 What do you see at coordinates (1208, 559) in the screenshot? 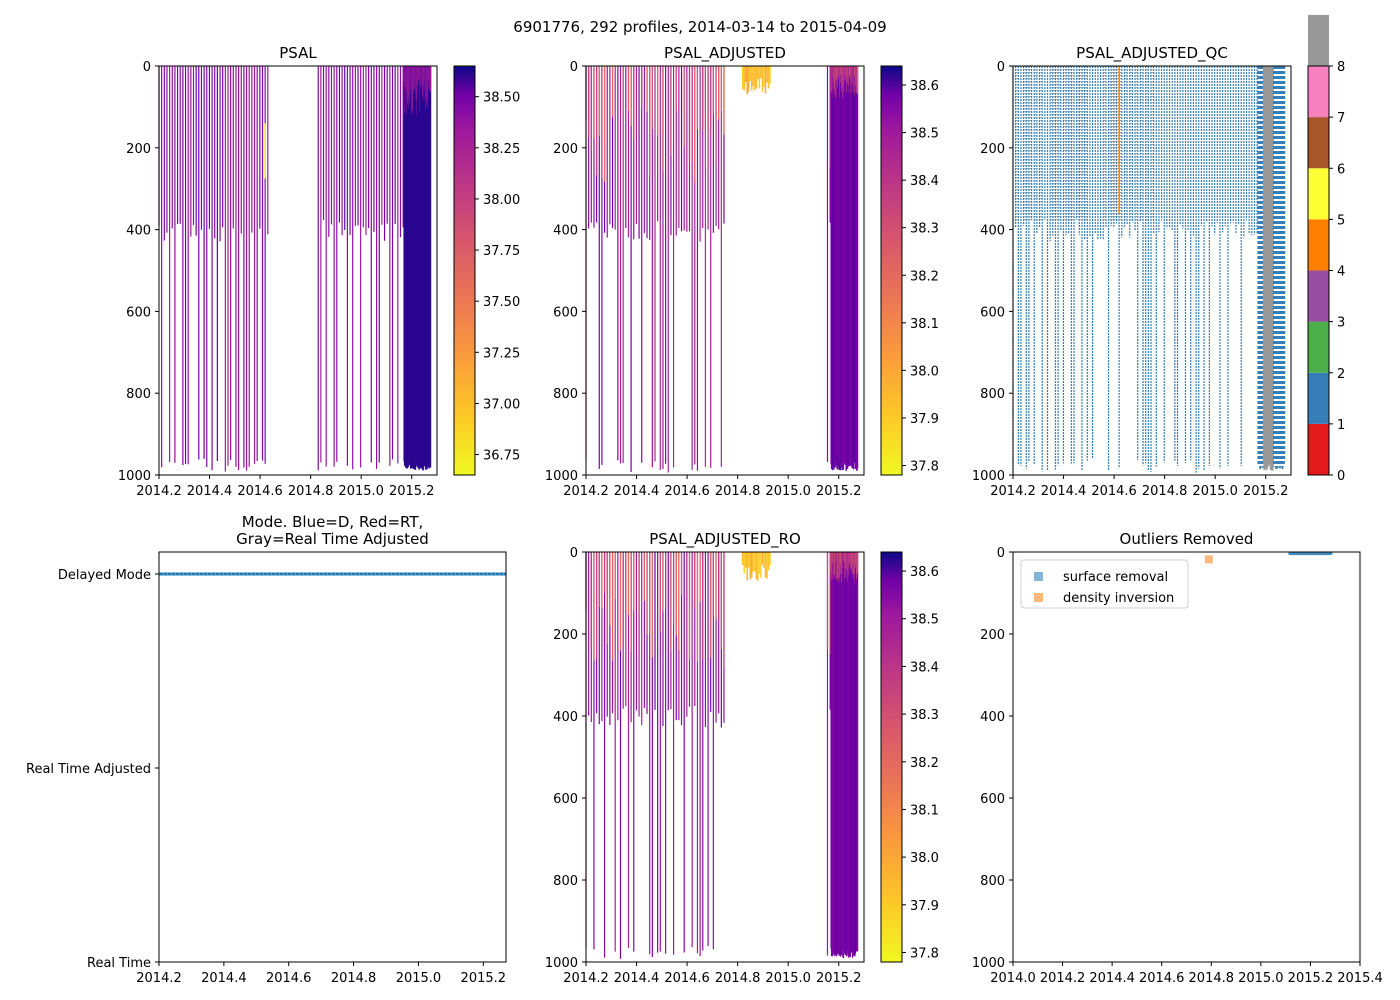
I see `density-inversion-marker` at bounding box center [1208, 559].